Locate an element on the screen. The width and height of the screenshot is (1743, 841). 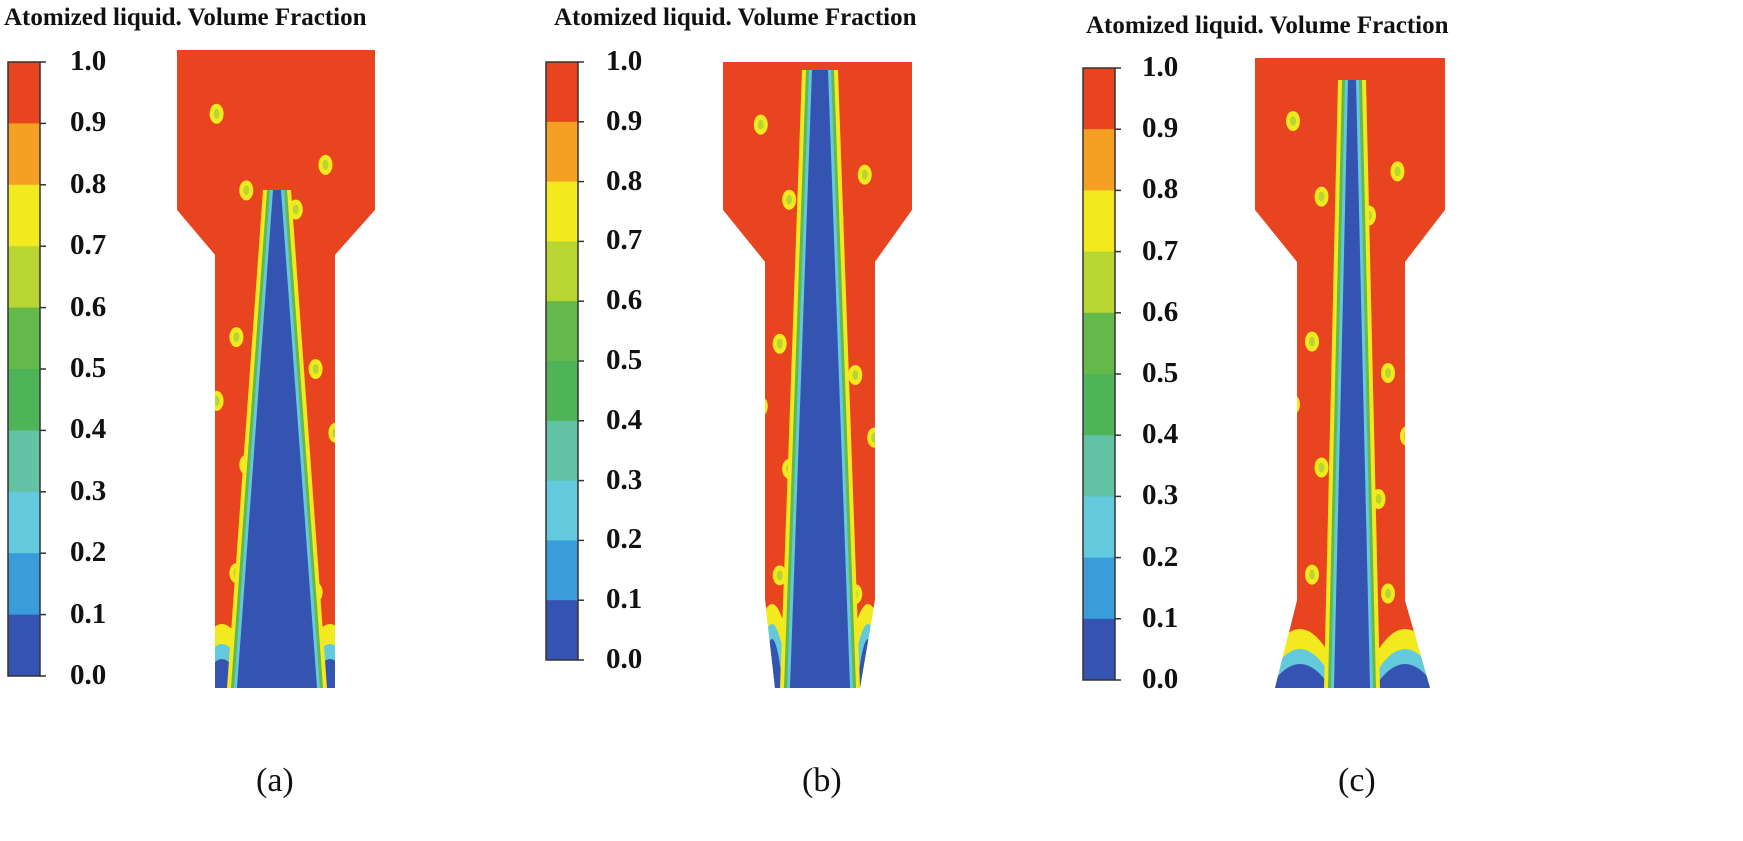
panel-caption: (a) is located at coordinates (275, 780).